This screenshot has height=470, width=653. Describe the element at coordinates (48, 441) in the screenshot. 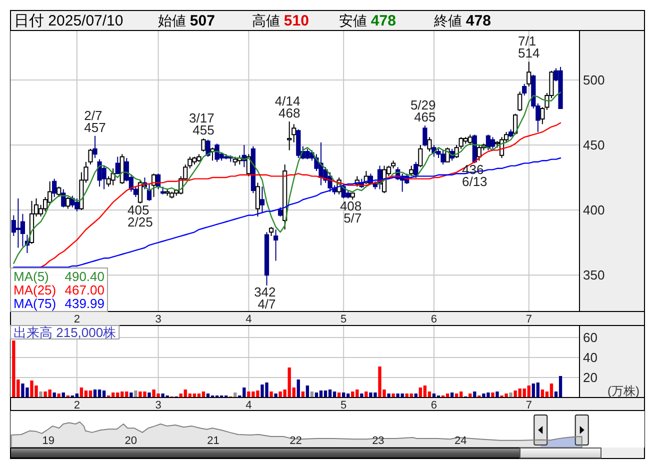

I see `x-tick-label: 19` at that location.